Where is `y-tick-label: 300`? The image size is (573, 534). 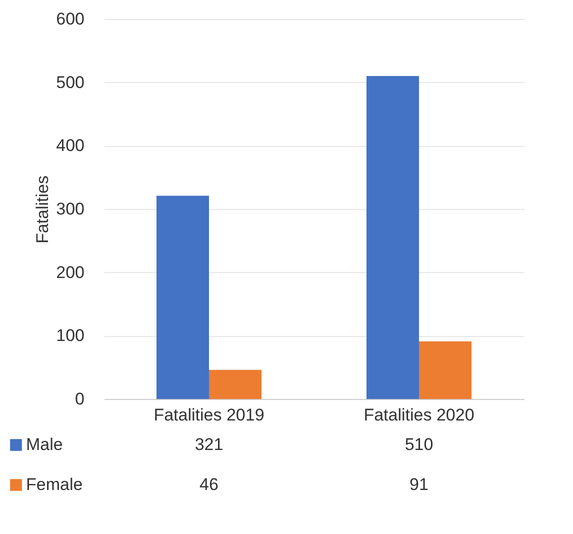 y-tick-label: 300 is located at coordinates (70, 209).